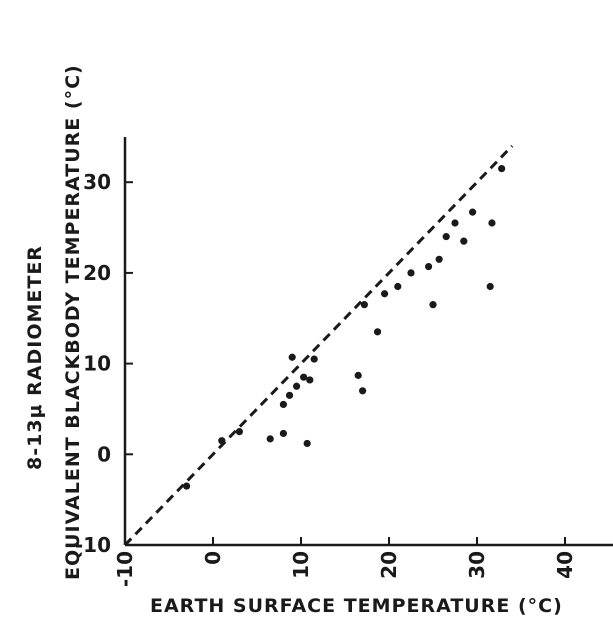 This screenshot has height=620, width=613. Describe the element at coordinates (389, 565) in the screenshot. I see `x-tick-label: 20` at that location.